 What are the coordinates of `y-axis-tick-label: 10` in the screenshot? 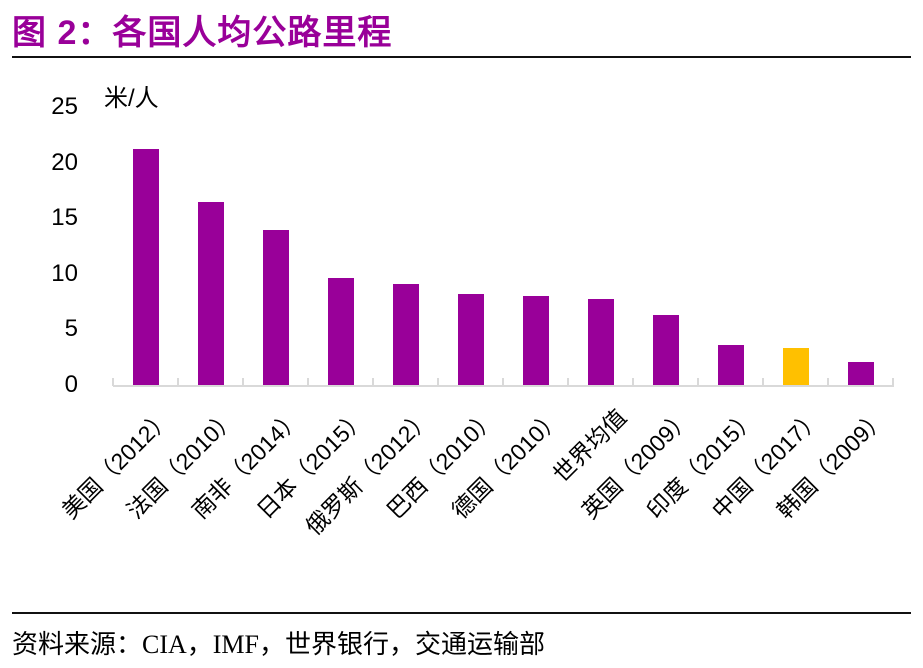 It's located at (64, 273).